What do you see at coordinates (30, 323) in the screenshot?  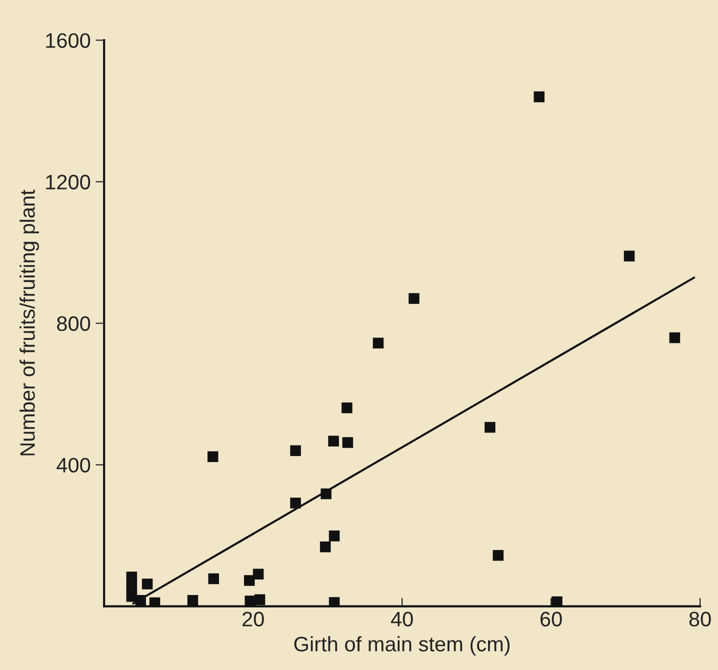 I see `y-axis-title: Number of fruits/fruiting plant` at bounding box center [30, 323].